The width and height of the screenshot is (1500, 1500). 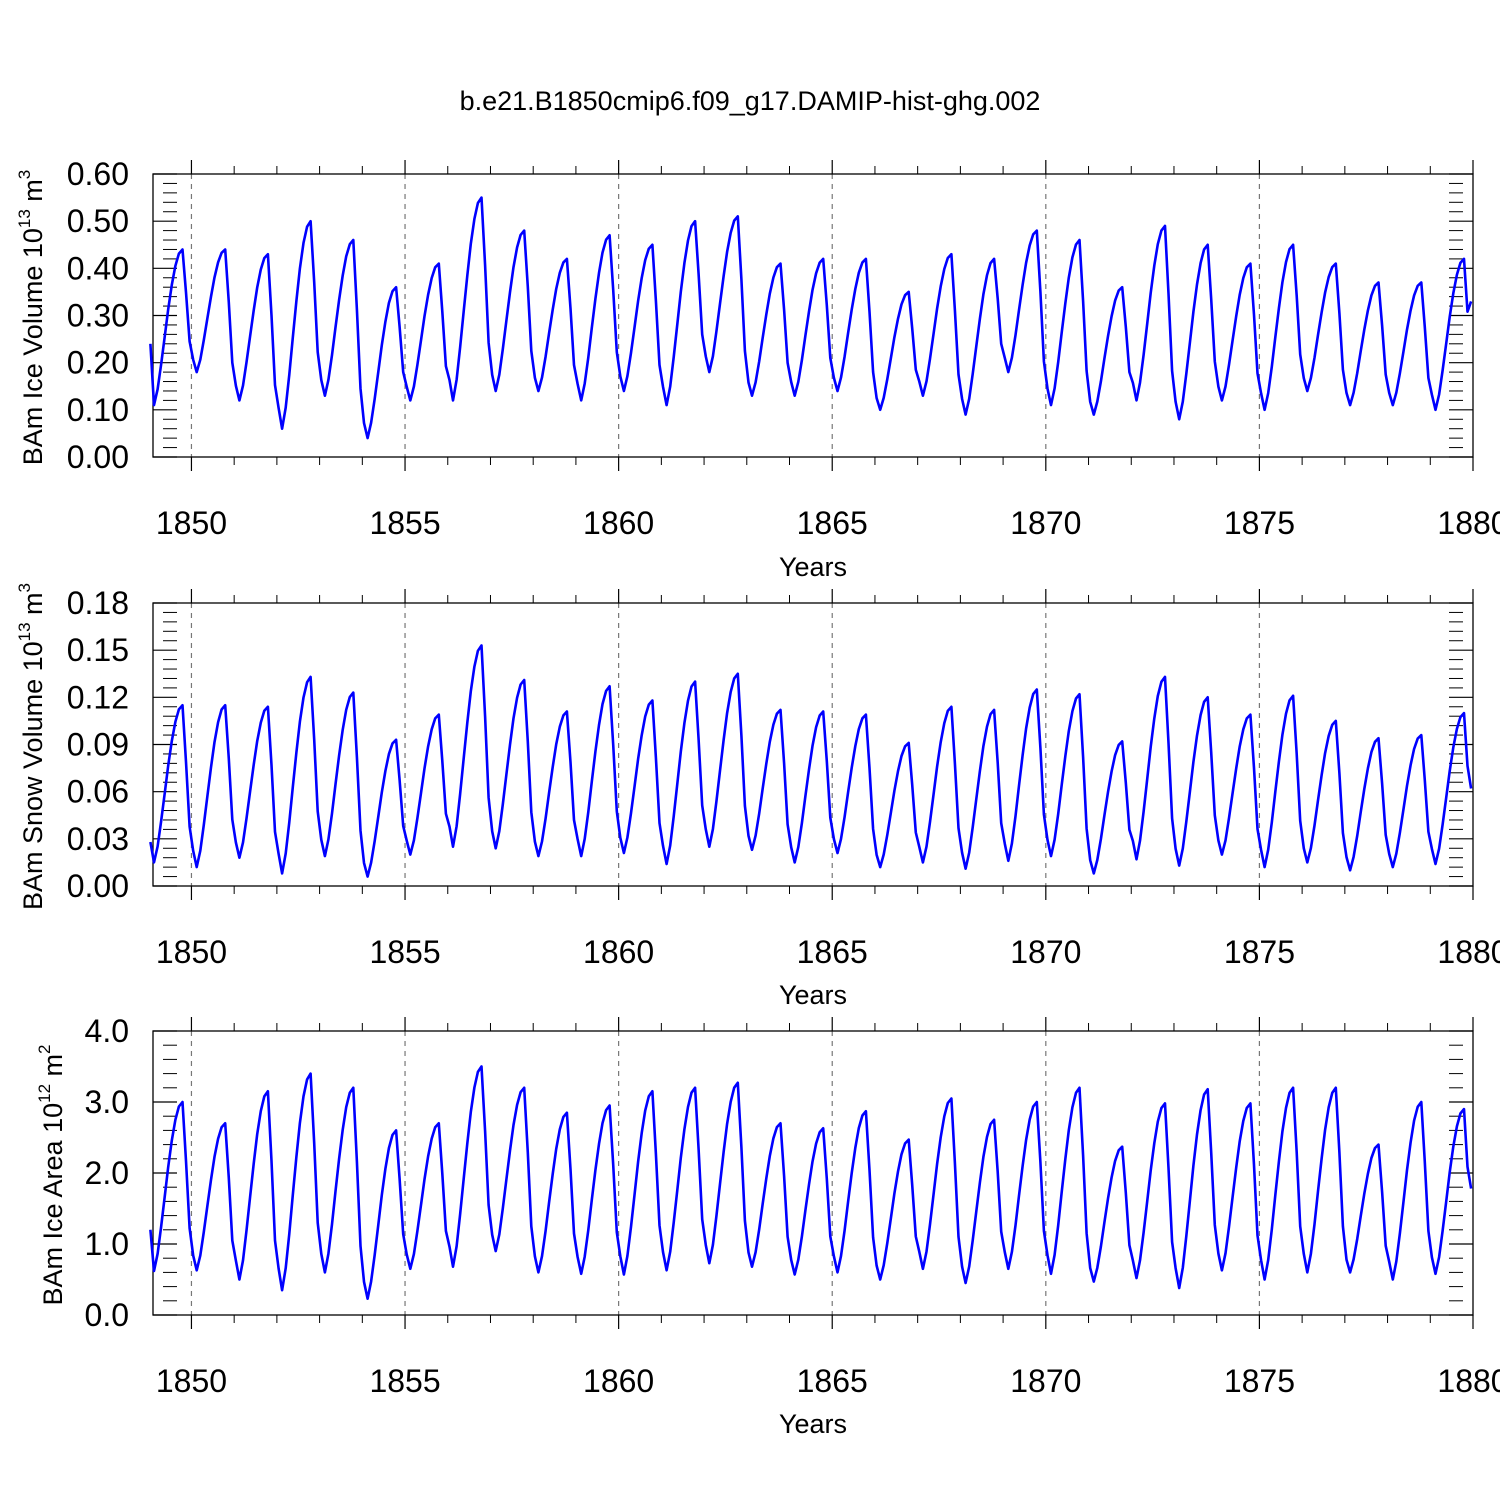 I want to click on y-tick-label: 0.15, so click(x=98, y=650).